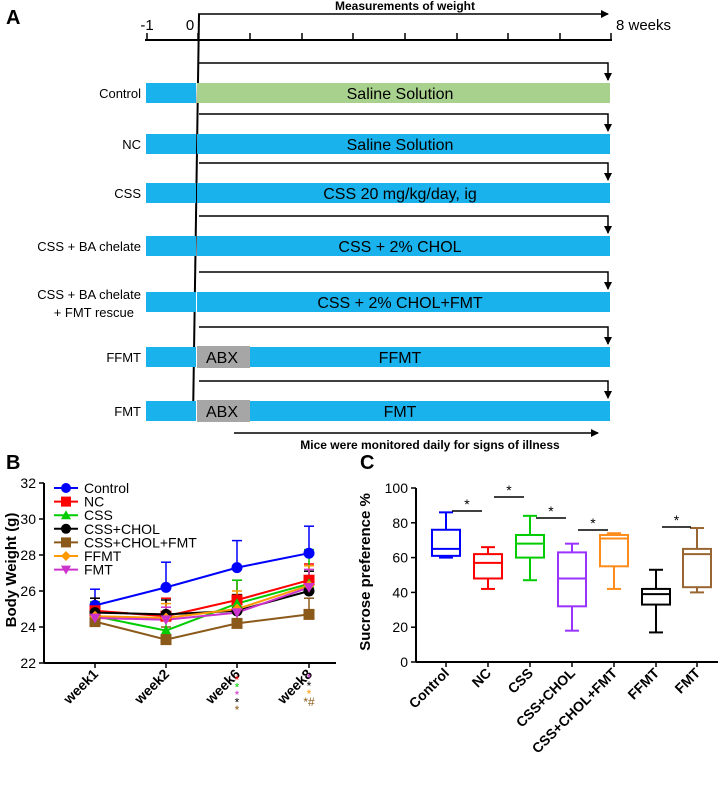 This screenshot has width=726, height=799. What do you see at coordinates (94, 312) in the screenshot?
I see `group-name-line2: + FMT rescue` at bounding box center [94, 312].